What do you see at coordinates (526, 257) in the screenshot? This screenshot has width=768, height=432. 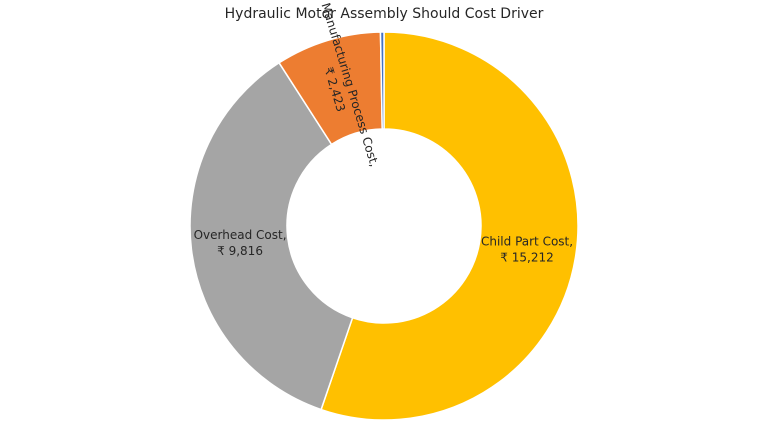 I see `value-label: ₹ 15,212` at bounding box center [526, 257].